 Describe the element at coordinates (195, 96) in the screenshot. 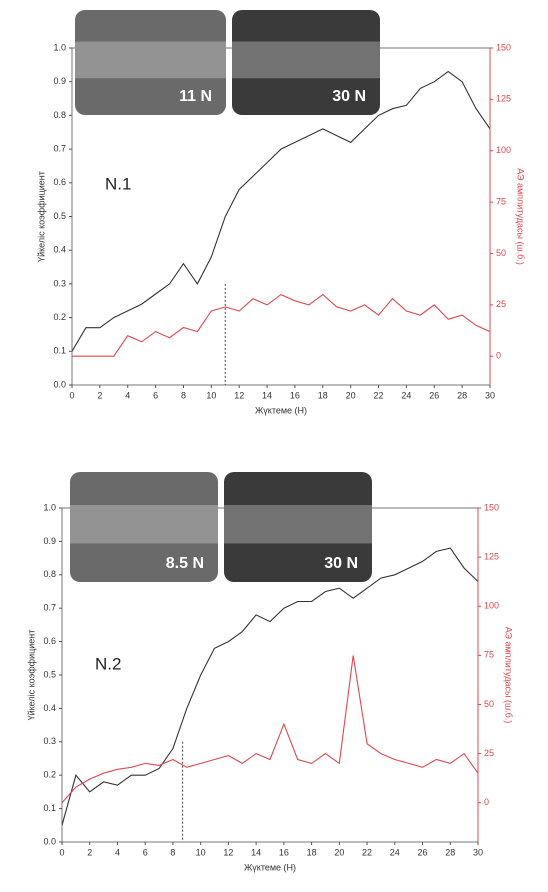

I see `inset-label: 11 N` at that location.